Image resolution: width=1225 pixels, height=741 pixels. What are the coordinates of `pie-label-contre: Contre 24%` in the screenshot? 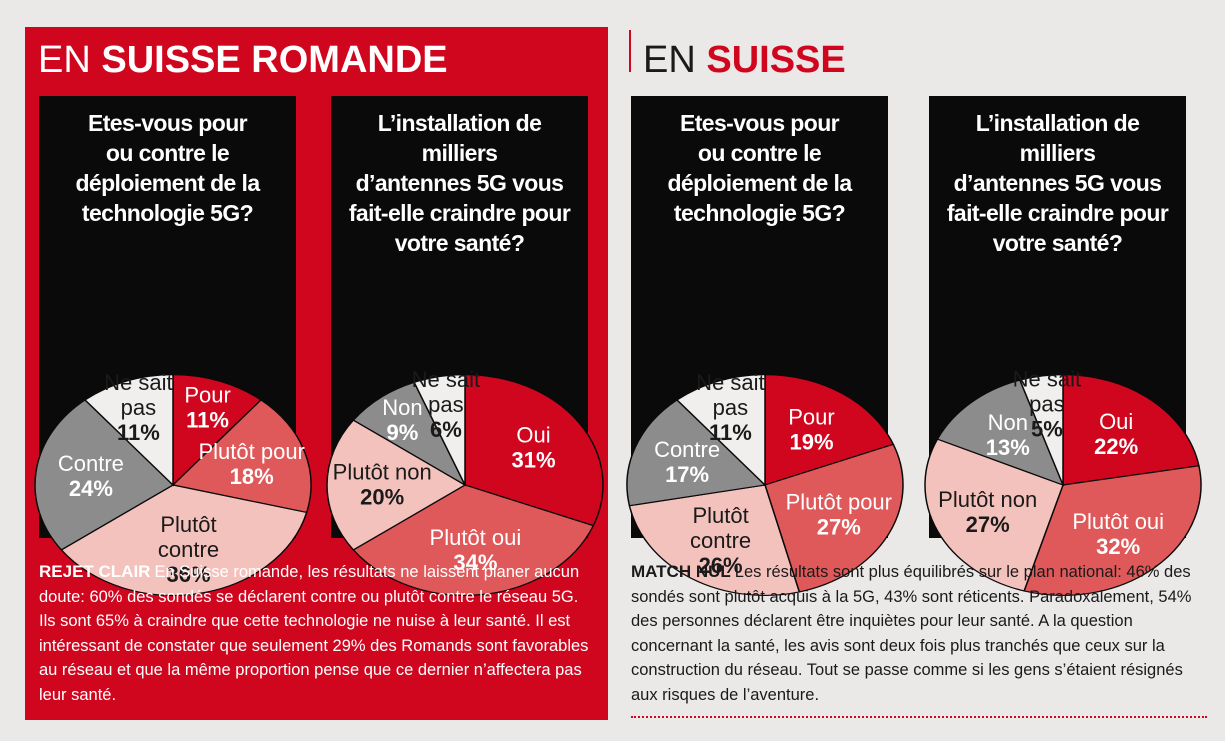 It's located at (91, 476).